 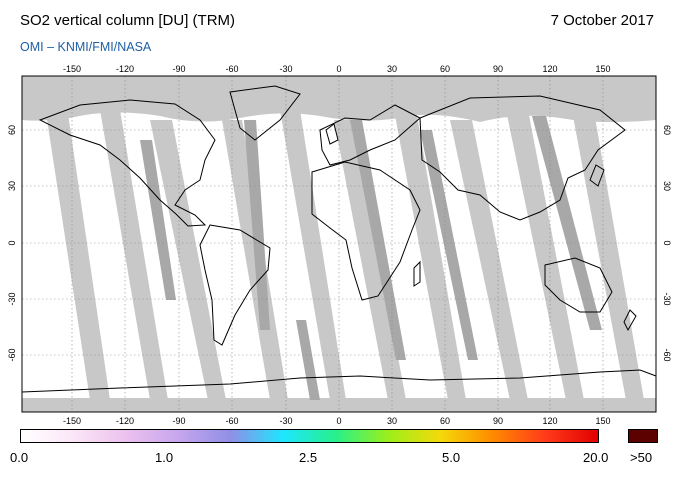 I want to click on top-tick-label: 60, so click(x=445, y=69).